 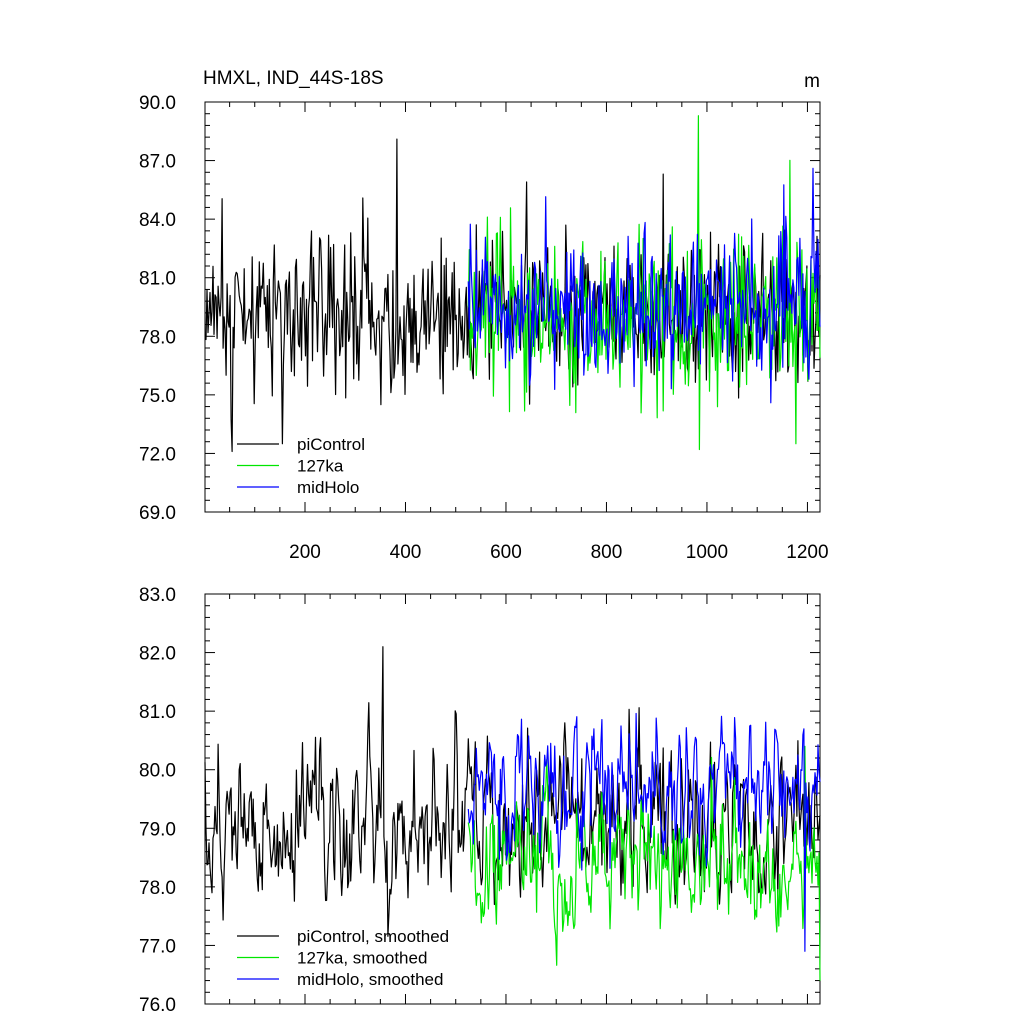 What do you see at coordinates (328, 487) in the screenshot?
I see `legend-label: midHolo` at bounding box center [328, 487].